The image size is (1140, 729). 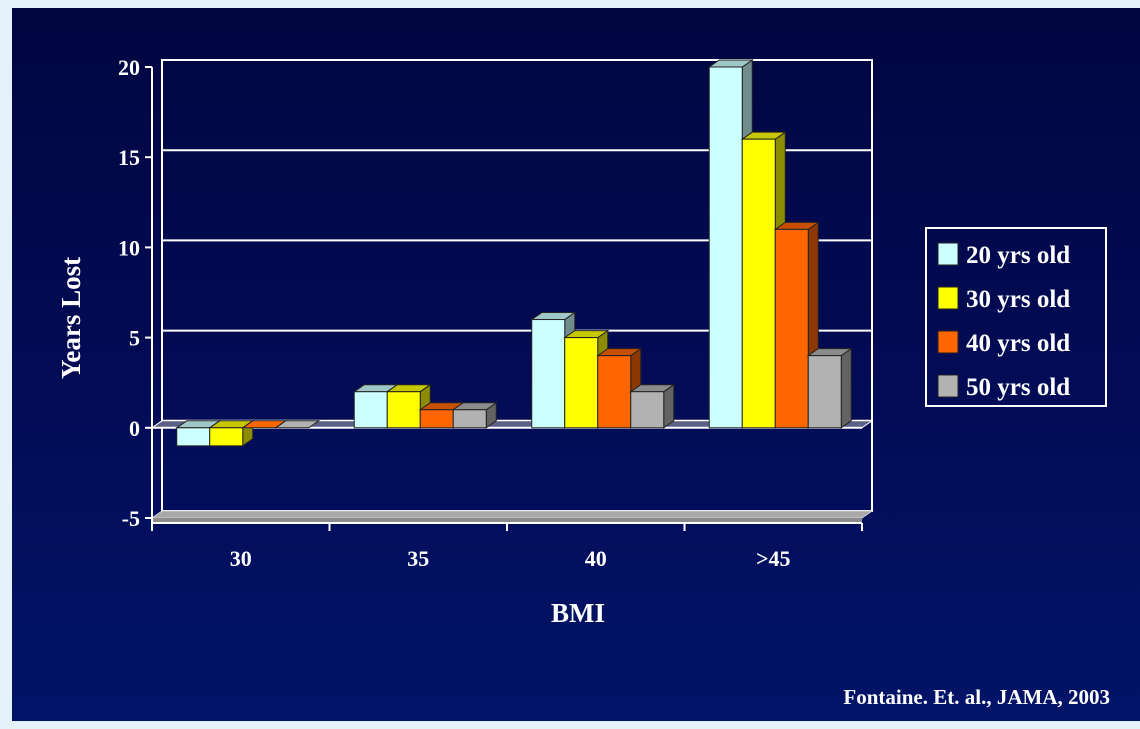 What do you see at coordinates (507, 520) in the screenshot?
I see `base-plane-front` at bounding box center [507, 520].